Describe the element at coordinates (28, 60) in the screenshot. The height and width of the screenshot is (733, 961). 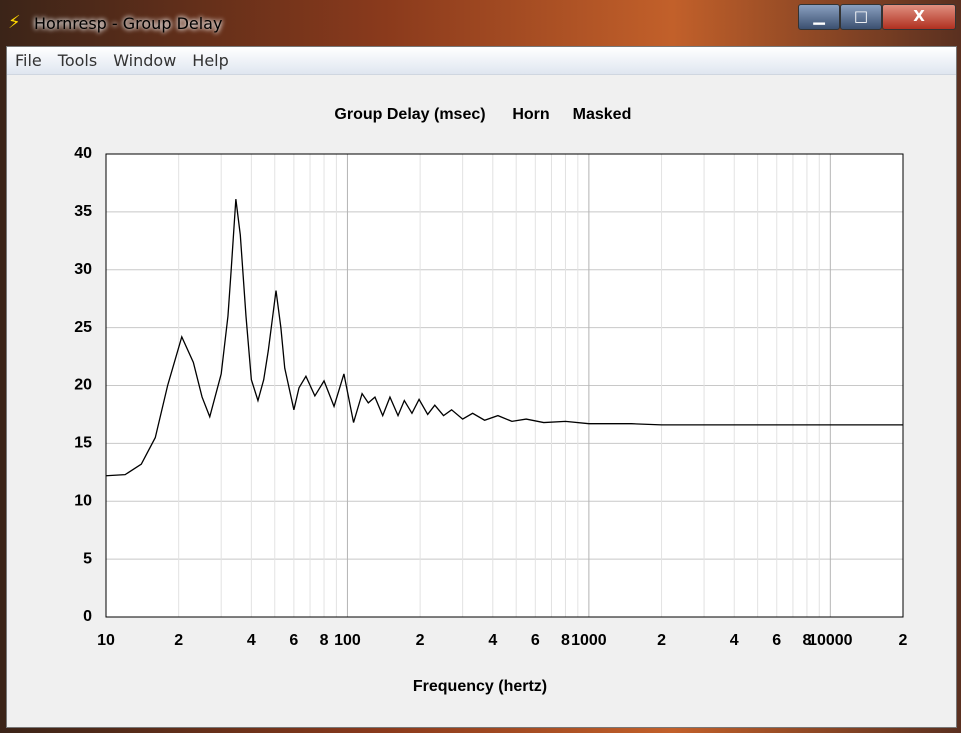
I see `menu-item: File` at that location.